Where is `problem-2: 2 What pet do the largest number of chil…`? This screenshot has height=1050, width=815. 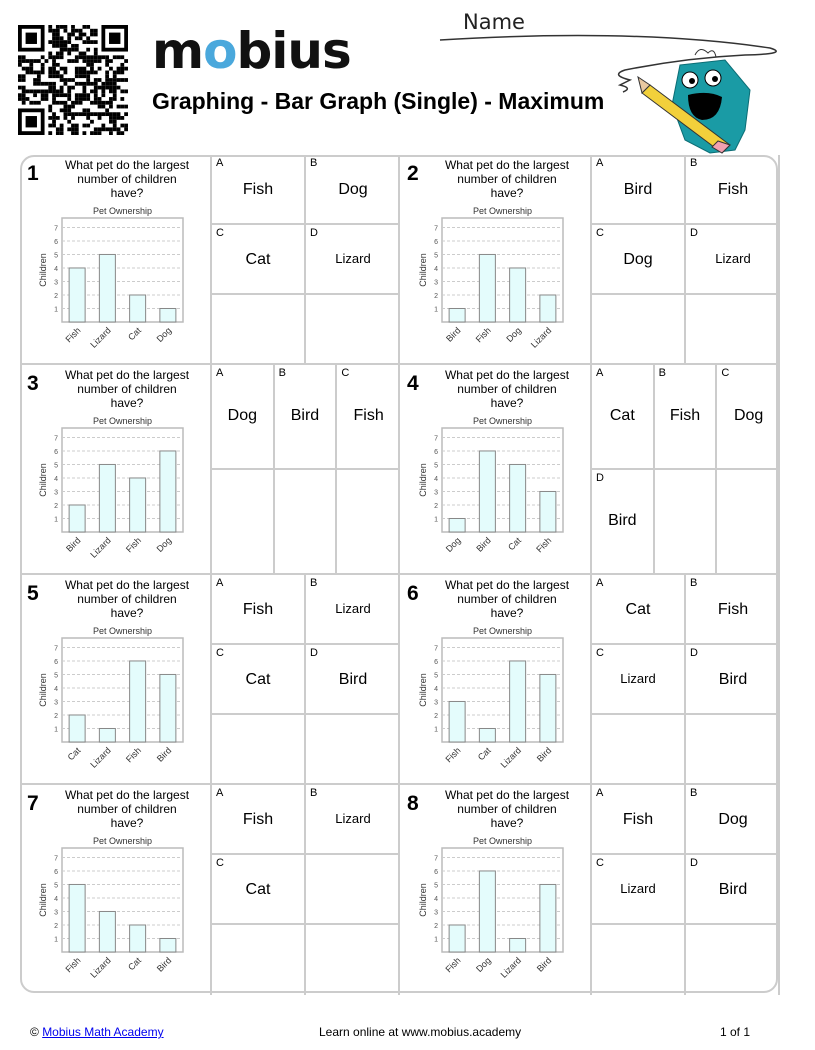 problem-2: 2 What pet do the largest number of chil… is located at coordinates (590, 260).